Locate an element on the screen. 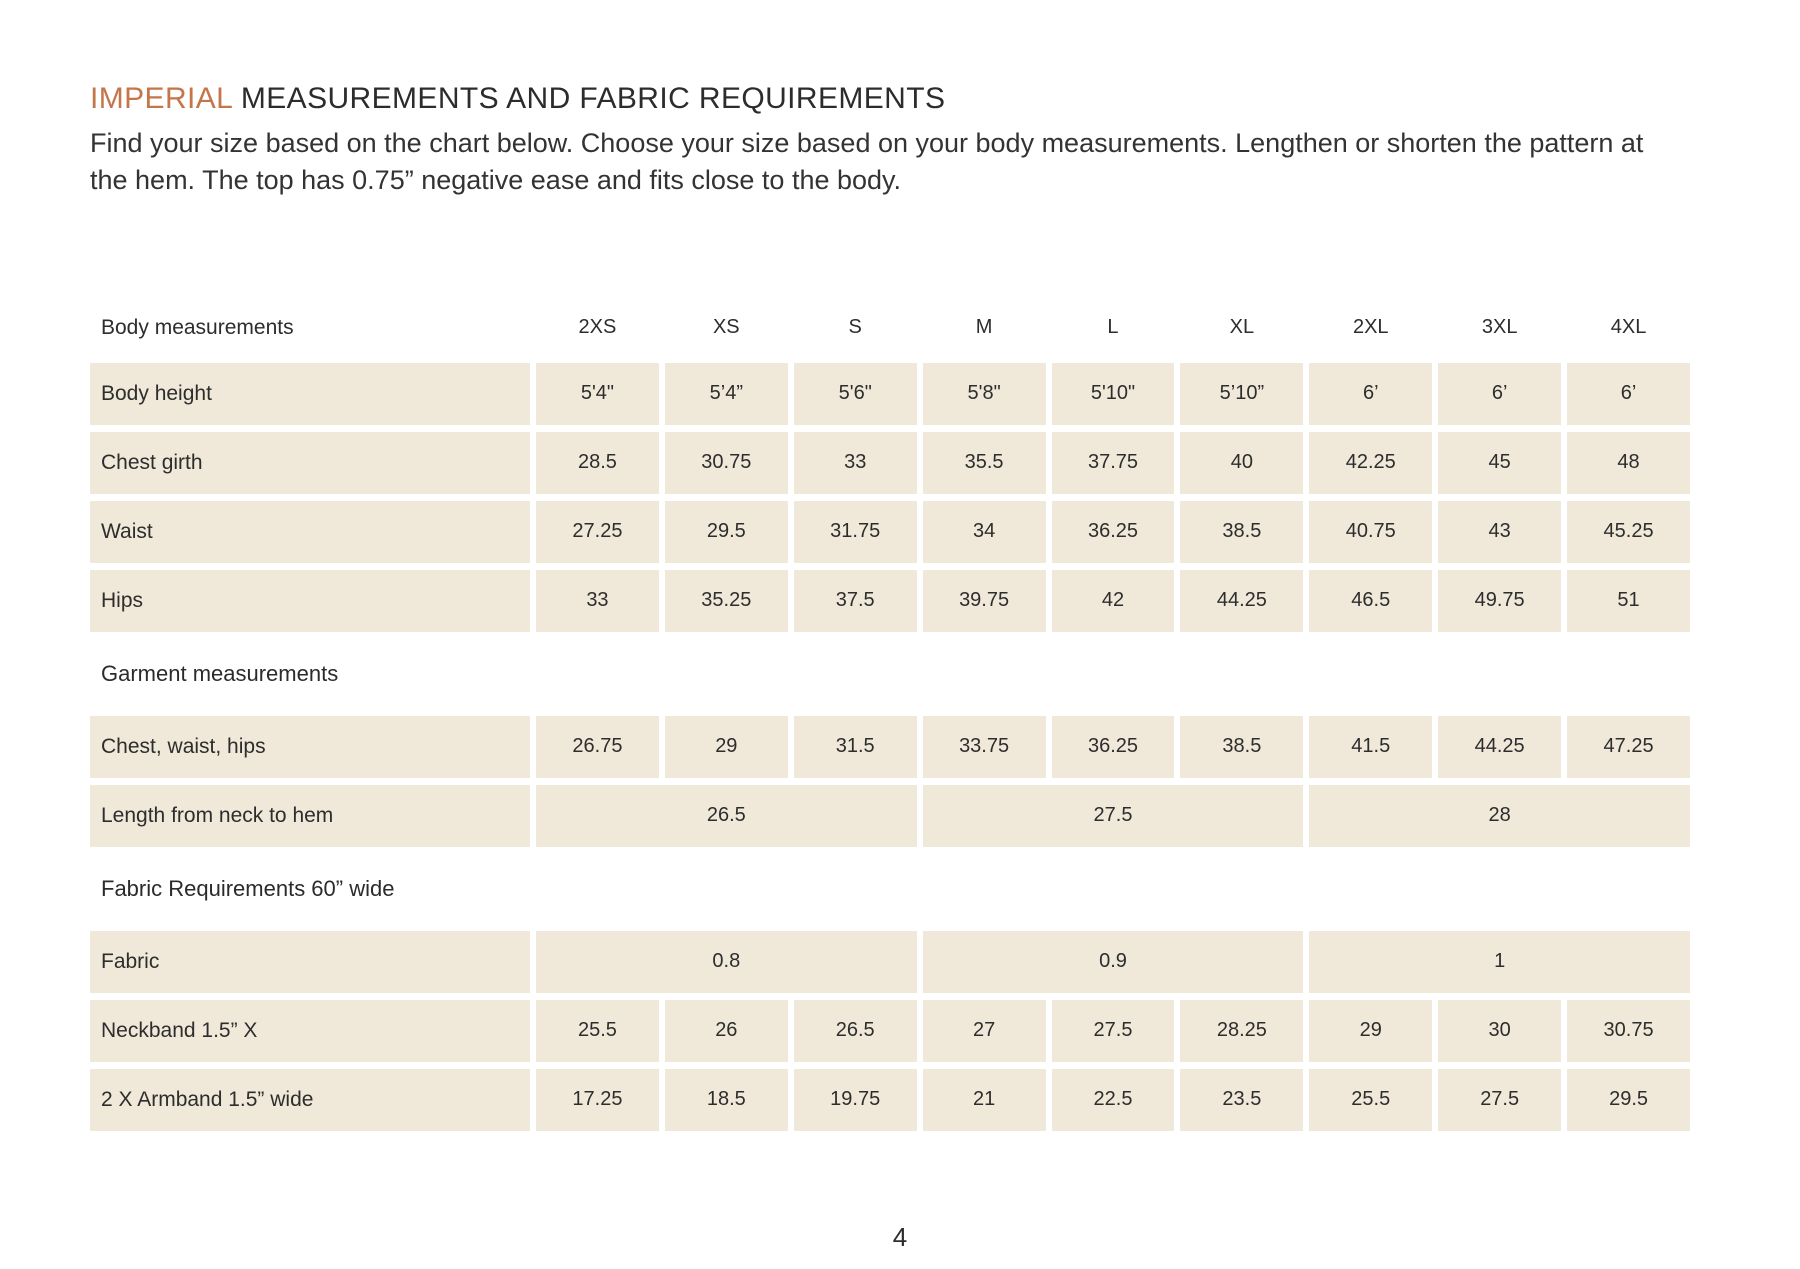  value-cell: 17.25 is located at coordinates (597, 1099).